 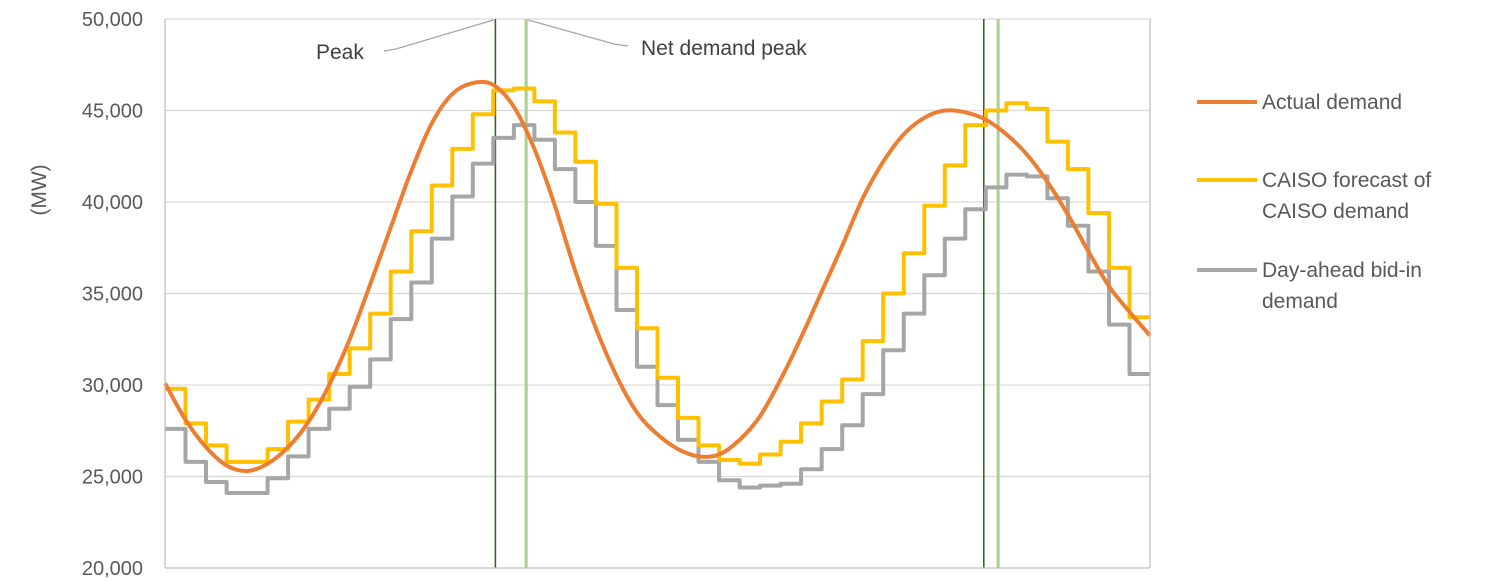 What do you see at coordinates (1335, 211) in the screenshot?
I see `legend-label-1-1: CAISO demand` at bounding box center [1335, 211].